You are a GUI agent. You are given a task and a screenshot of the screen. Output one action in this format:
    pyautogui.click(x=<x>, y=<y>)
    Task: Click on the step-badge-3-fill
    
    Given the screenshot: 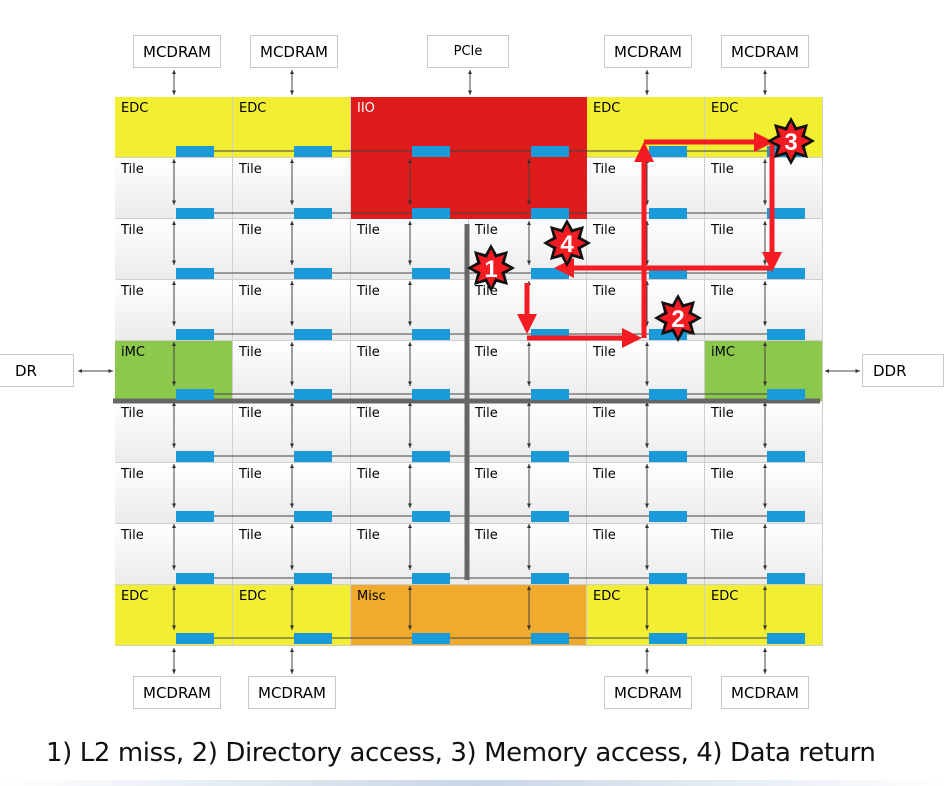 What is the action you would take?
    pyautogui.click(x=791, y=141)
    